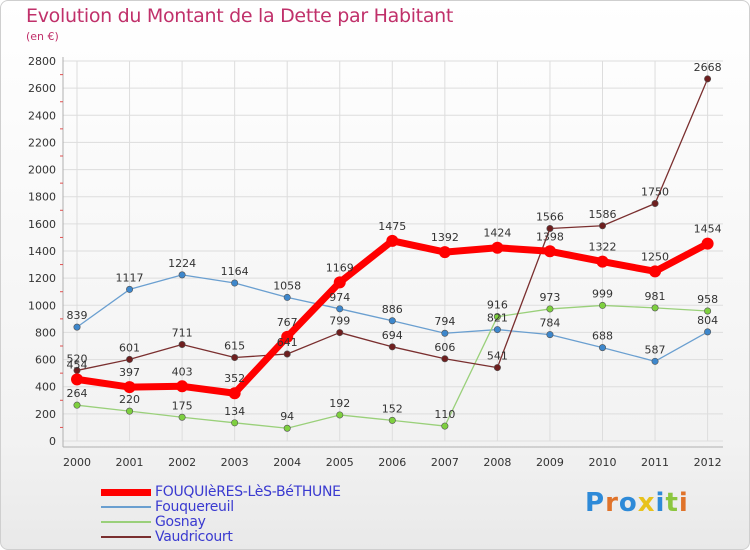 The width and height of the screenshot is (750, 550). Describe the element at coordinates (42, 278) in the screenshot. I see `y-tick-label: 1200` at that location.